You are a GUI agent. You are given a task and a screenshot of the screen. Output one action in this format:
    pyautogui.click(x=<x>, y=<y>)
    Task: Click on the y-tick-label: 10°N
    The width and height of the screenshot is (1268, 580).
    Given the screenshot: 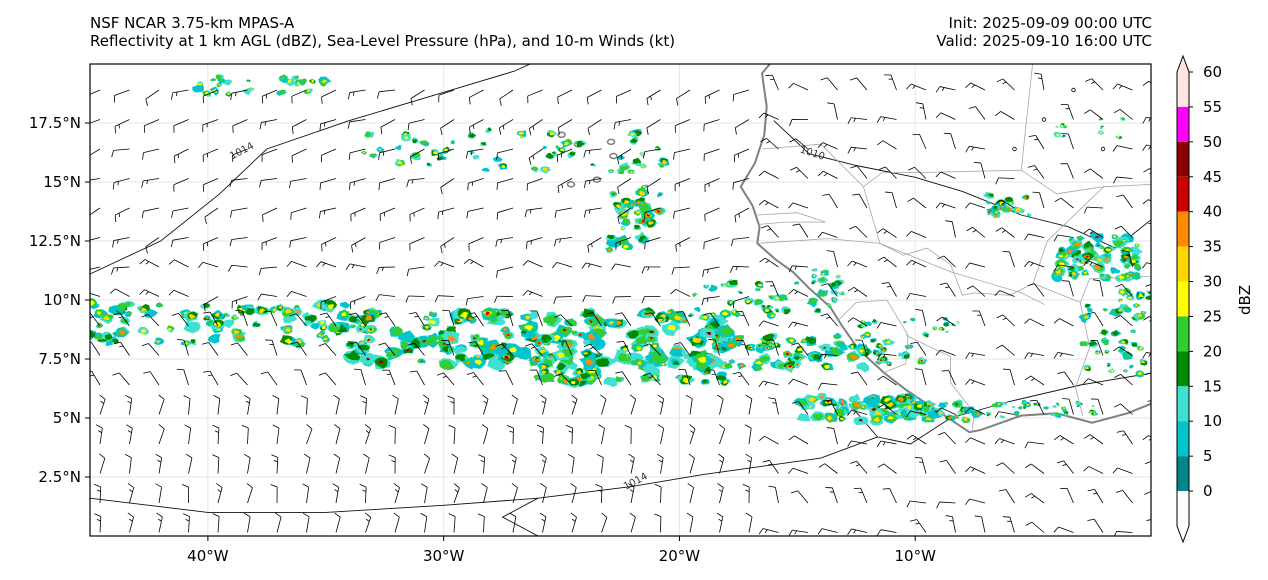 What is the action you would take?
    pyautogui.click(x=62, y=300)
    